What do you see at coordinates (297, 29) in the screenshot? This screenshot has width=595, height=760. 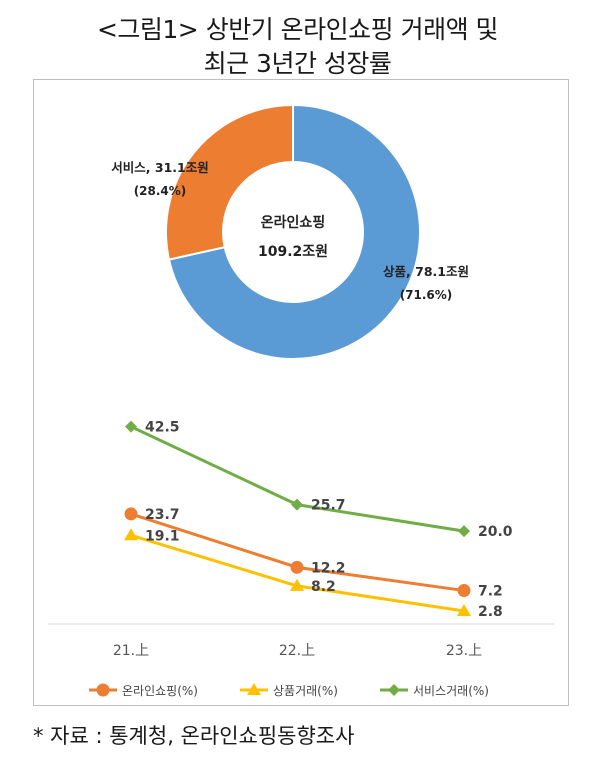 I see `chart-title-line1: <그림1> 상반기 온라인쇼핑 거래액 및` at bounding box center [297, 29].